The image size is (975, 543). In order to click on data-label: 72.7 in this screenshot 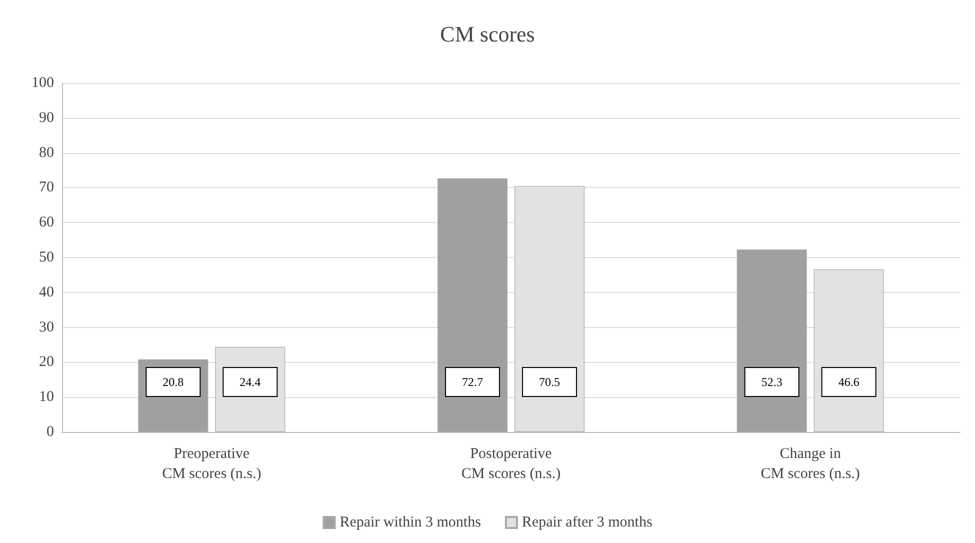, I will do `click(472, 382)`.